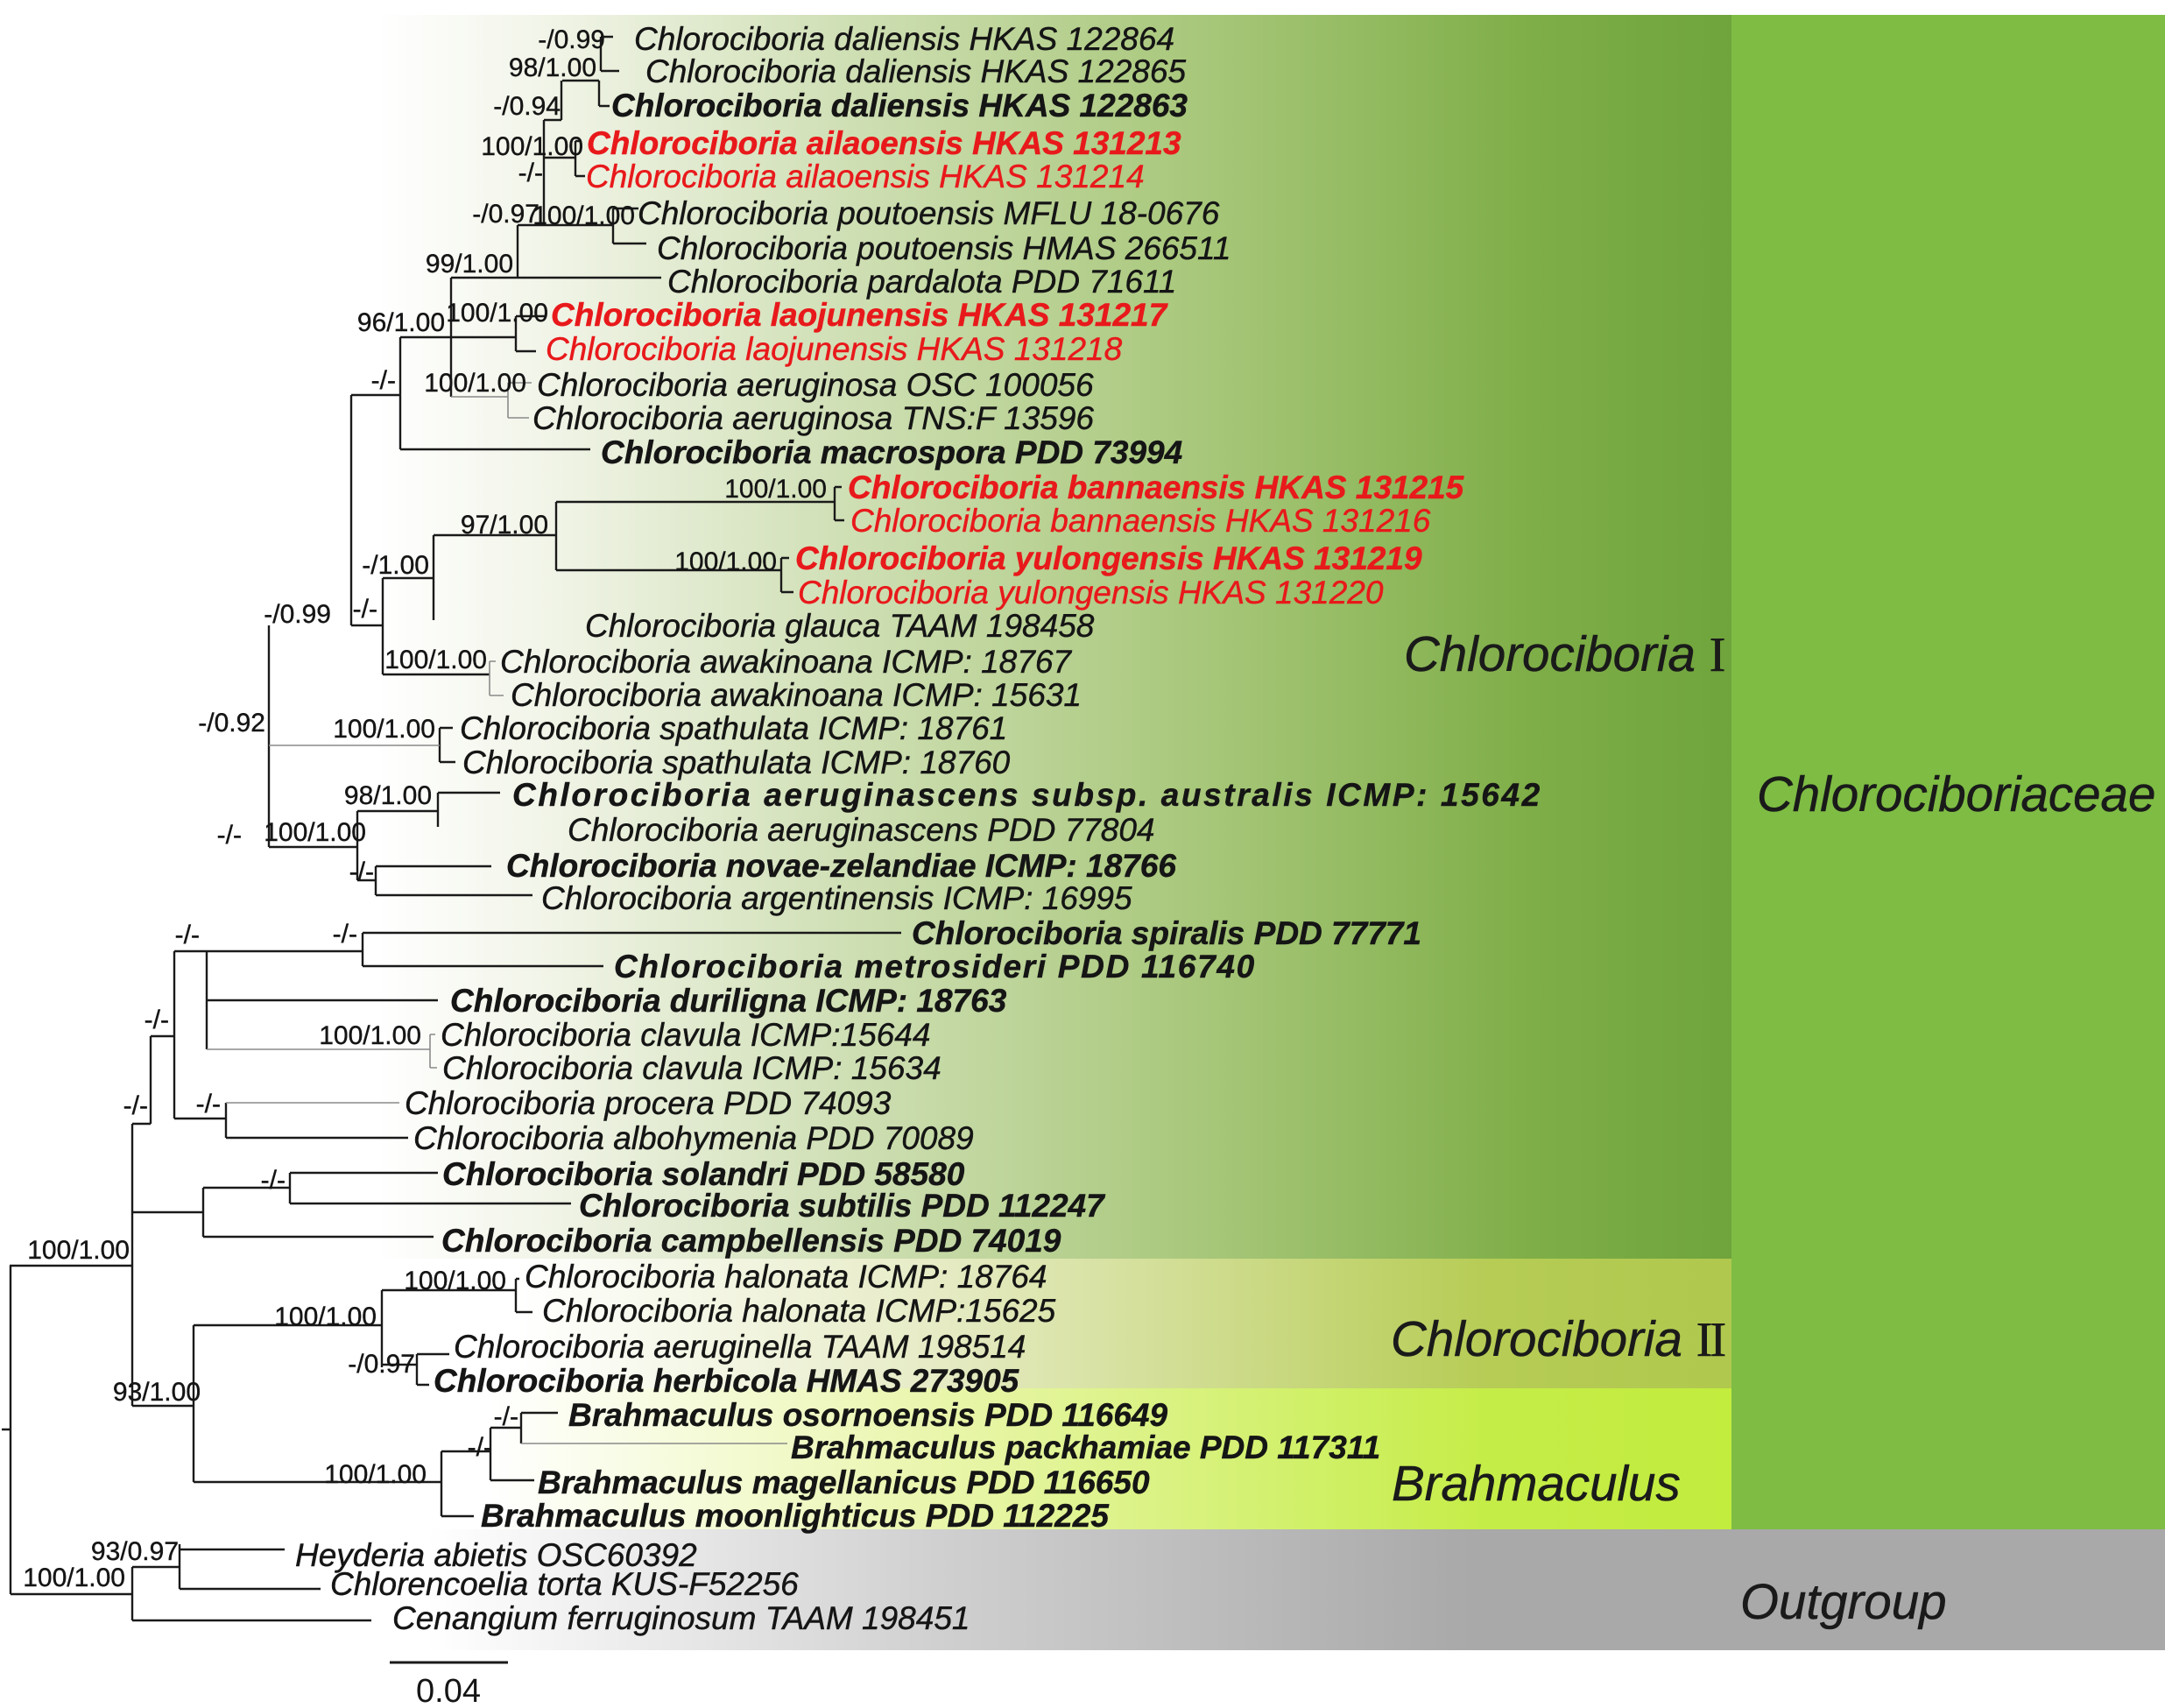  I want to click on svg-text:Chlorociboria halonata ICMP:15: Chlorociboria halonata ICMP:15625, so click(799, 1311).